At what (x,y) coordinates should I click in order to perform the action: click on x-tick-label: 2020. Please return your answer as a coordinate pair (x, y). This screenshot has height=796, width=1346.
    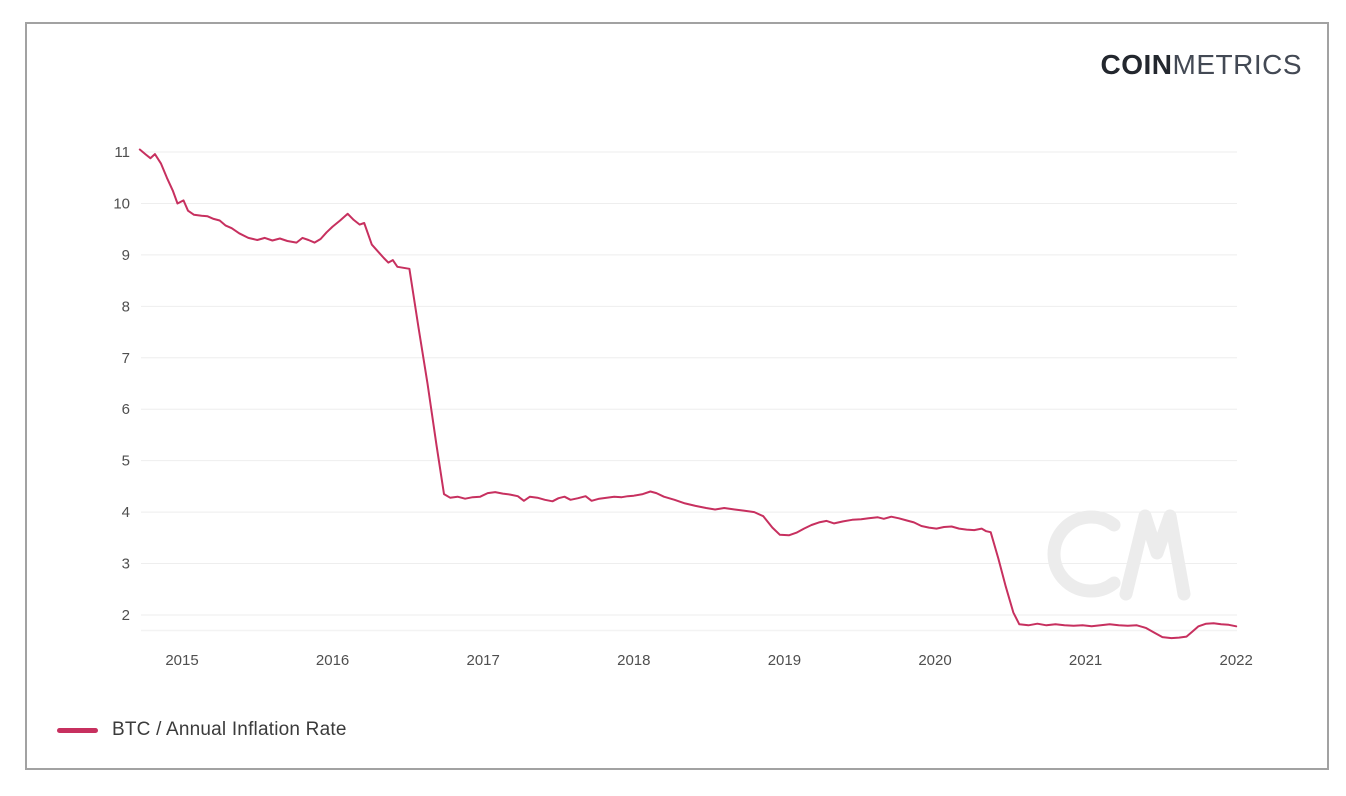
    Looking at the image, I should click on (934, 660).